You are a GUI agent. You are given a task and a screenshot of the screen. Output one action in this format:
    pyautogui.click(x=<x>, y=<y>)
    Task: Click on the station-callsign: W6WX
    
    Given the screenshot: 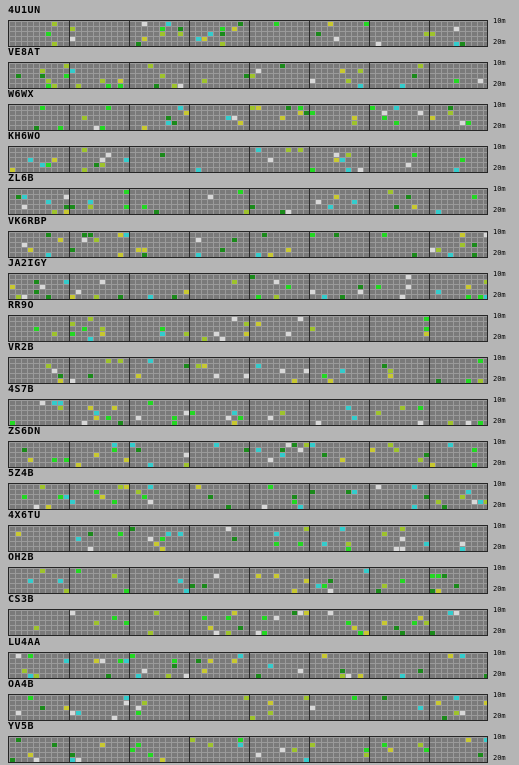 What is the action you would take?
    pyautogui.click(x=21, y=95)
    